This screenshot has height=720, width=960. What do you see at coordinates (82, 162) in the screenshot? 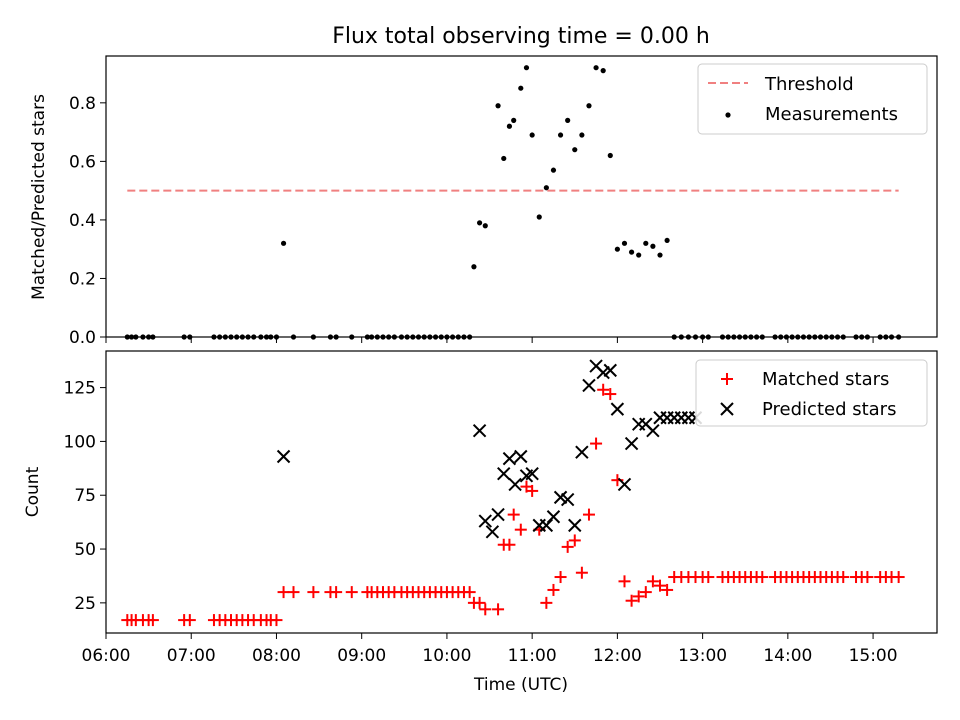
I see `ratio-ytick-label: 0.6` at bounding box center [82, 162].